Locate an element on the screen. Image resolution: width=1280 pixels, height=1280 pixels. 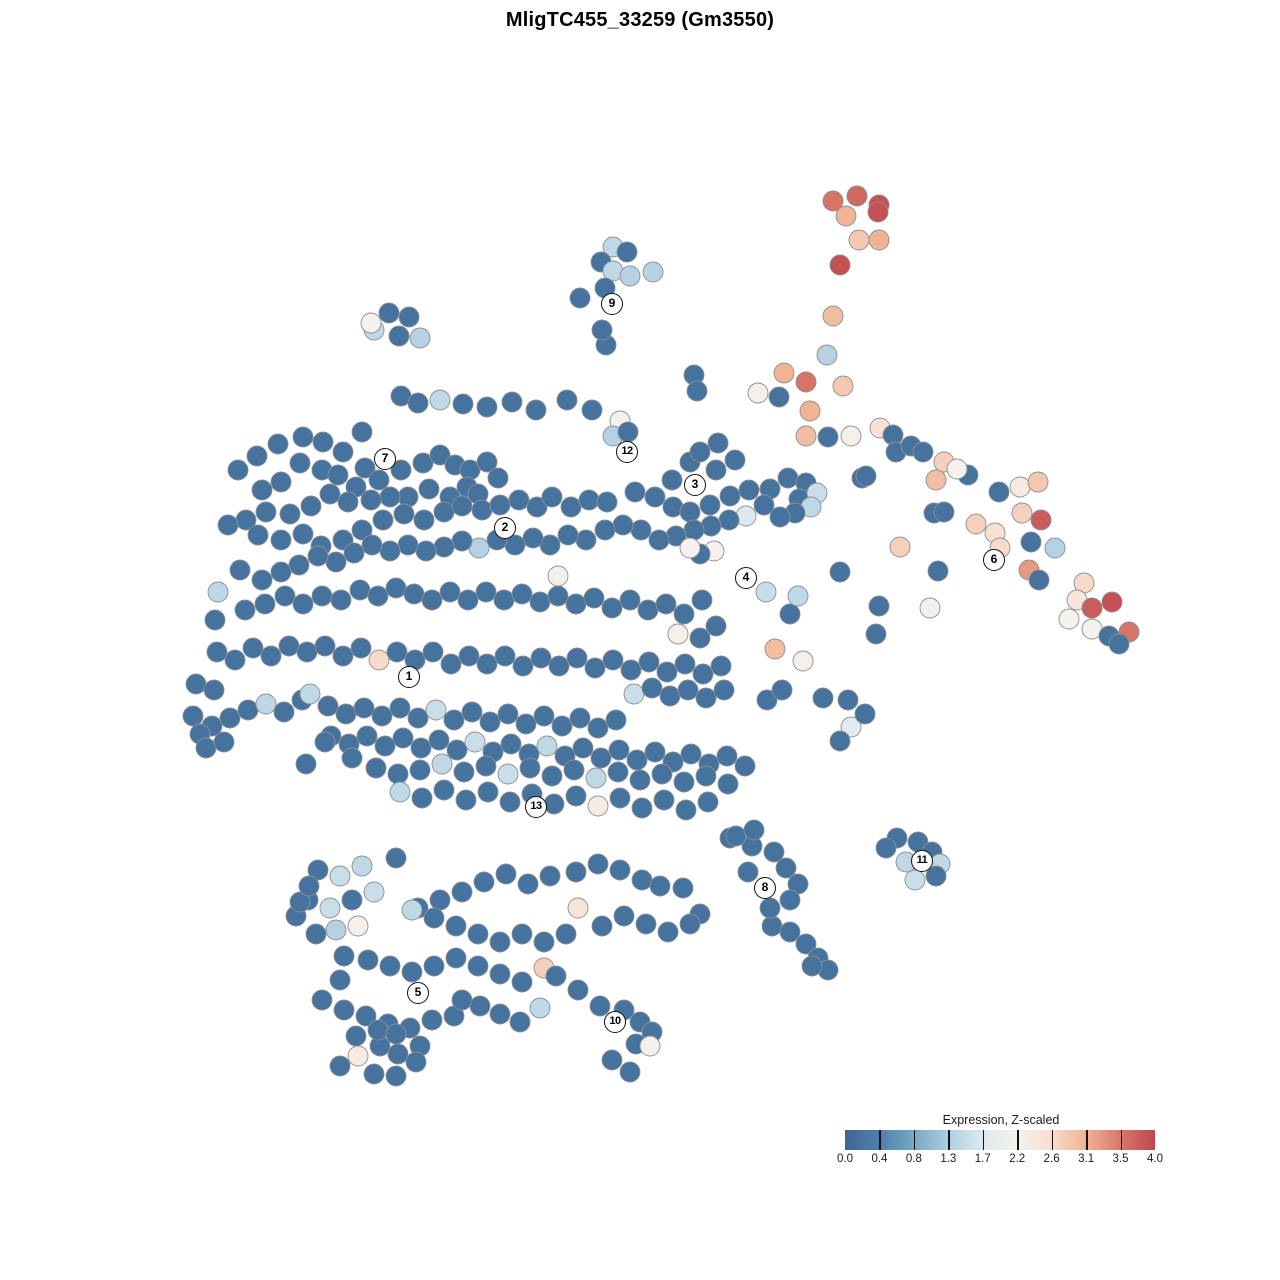
colorbar-tick-label: 3.5 is located at coordinates (1120, 1159).